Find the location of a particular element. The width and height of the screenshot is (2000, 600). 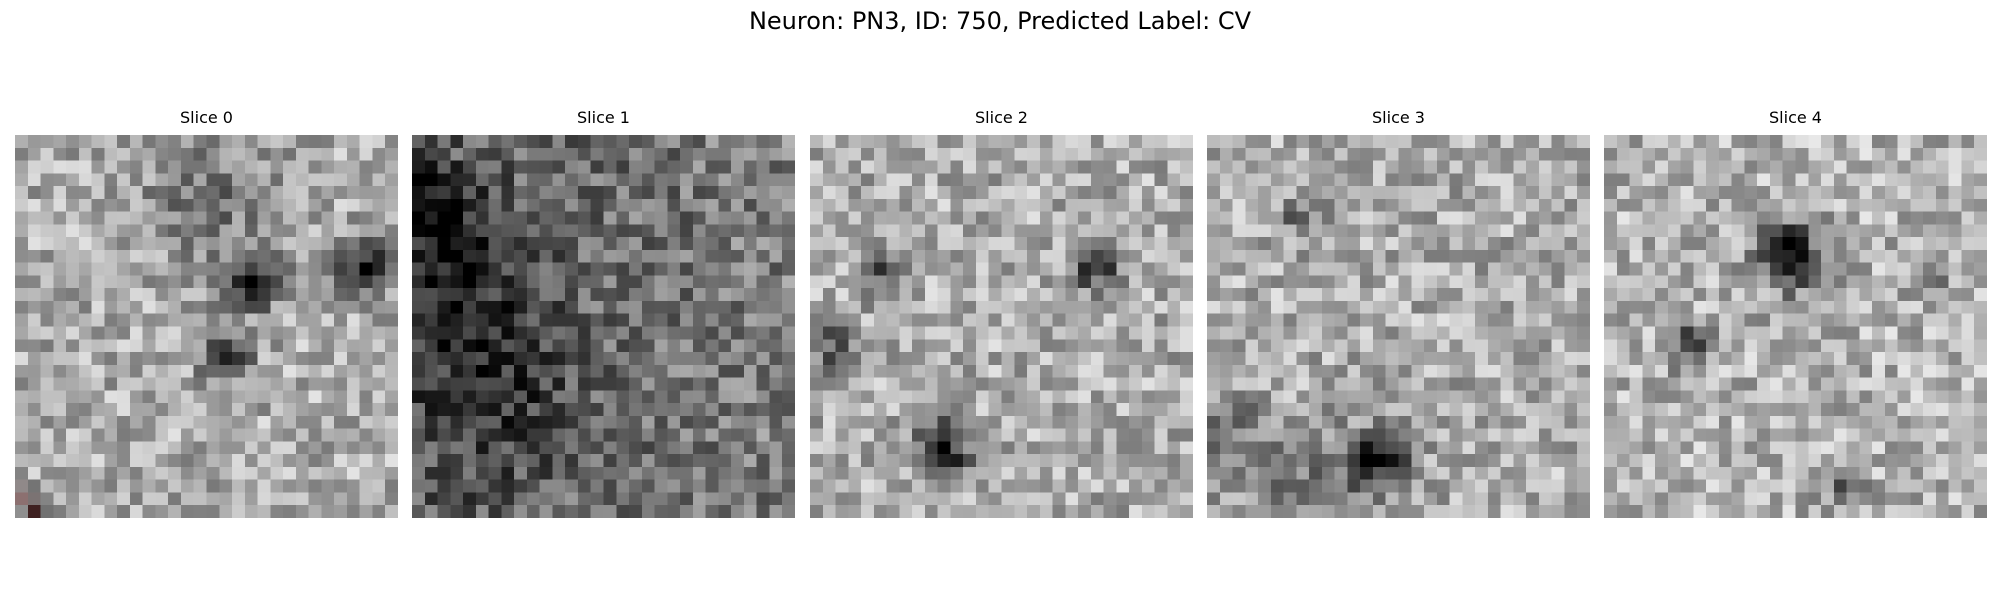

slice-panel-1: Slice 1 is located at coordinates (603, 313).